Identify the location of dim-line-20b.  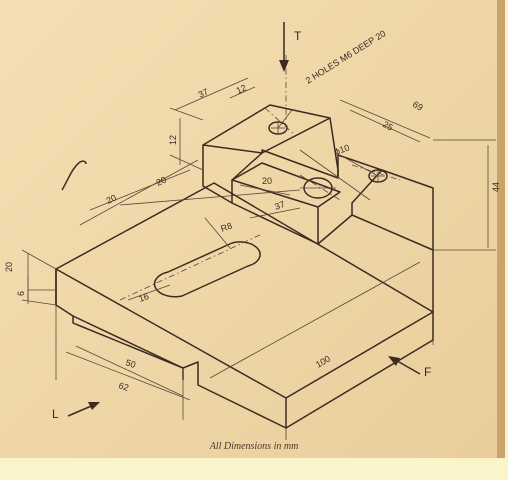
(165, 180).